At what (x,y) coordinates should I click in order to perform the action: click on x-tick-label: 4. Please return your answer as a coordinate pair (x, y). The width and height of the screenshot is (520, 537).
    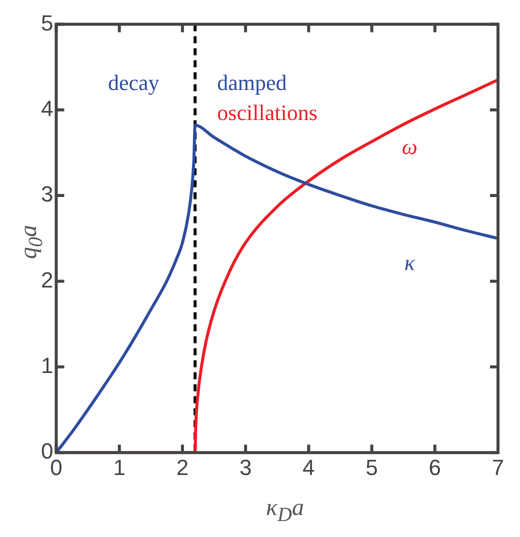
    Looking at the image, I should click on (308, 467).